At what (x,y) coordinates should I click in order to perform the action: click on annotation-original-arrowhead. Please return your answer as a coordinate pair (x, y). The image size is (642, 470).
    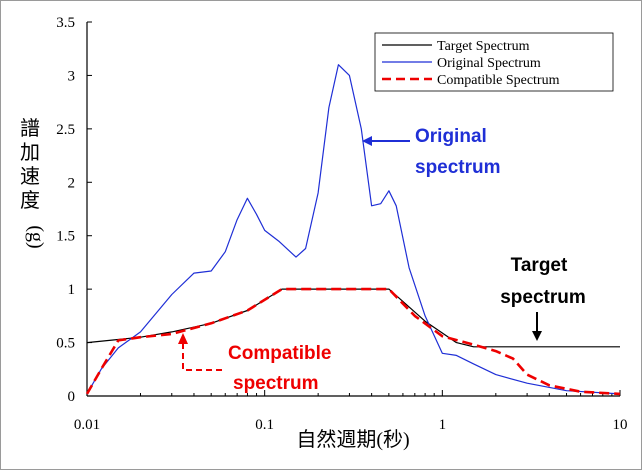
    Looking at the image, I should click on (367, 141).